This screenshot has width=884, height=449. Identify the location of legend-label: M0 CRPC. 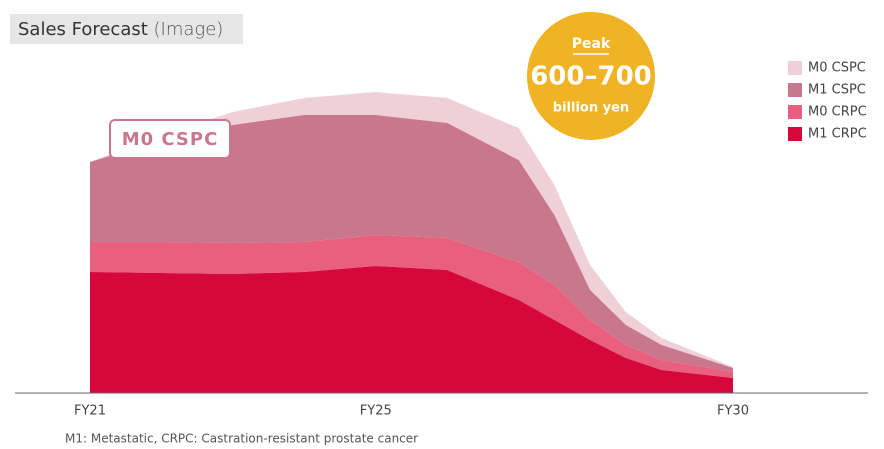
(837, 112).